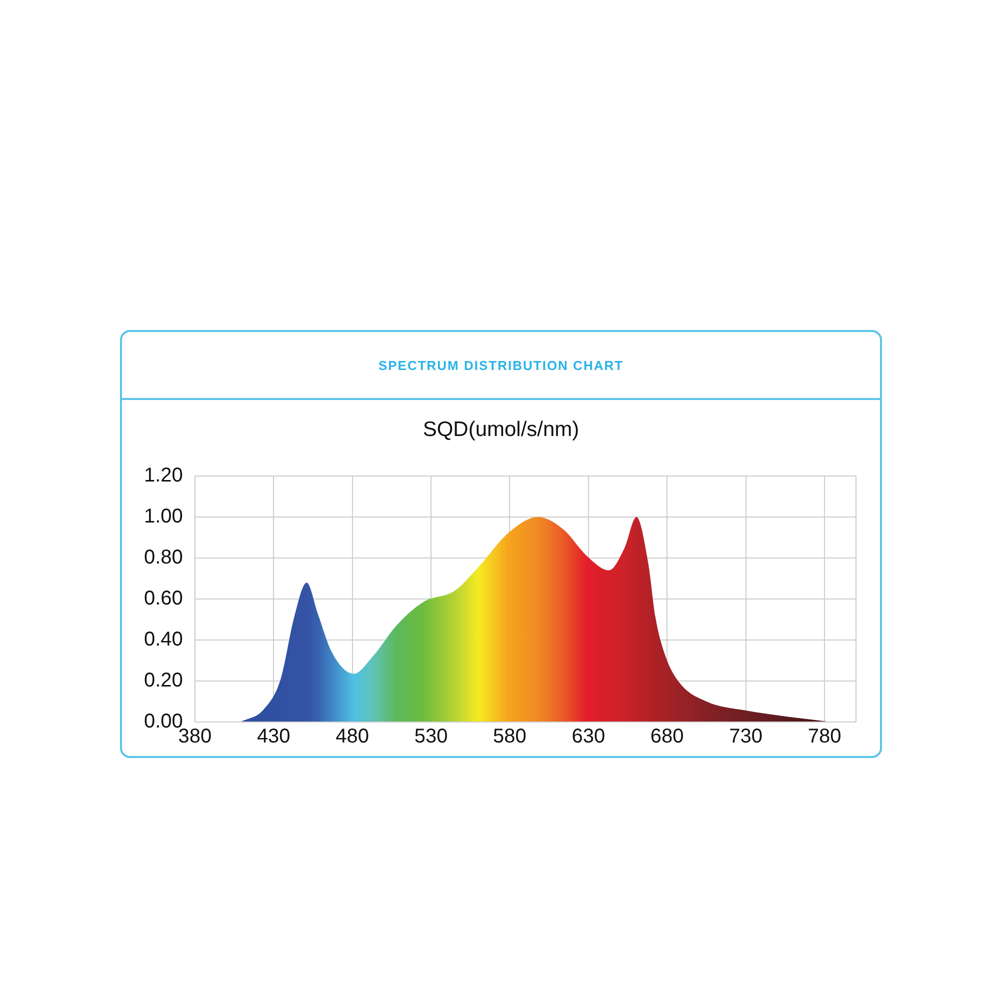 The width and height of the screenshot is (1000, 1000). I want to click on x-tick-label: 780, so click(825, 737).